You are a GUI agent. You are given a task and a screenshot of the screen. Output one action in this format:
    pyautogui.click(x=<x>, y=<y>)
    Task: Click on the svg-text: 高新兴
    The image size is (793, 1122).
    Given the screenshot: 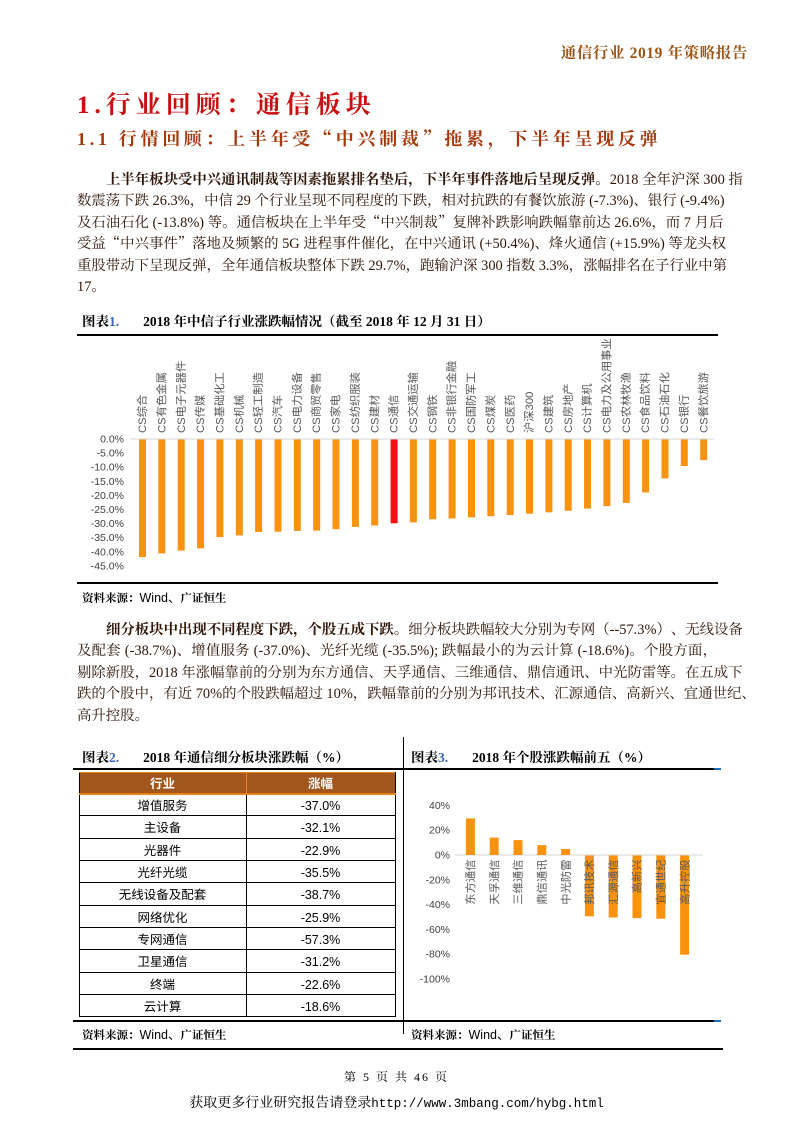 What is the action you would take?
    pyautogui.click(x=637, y=877)
    